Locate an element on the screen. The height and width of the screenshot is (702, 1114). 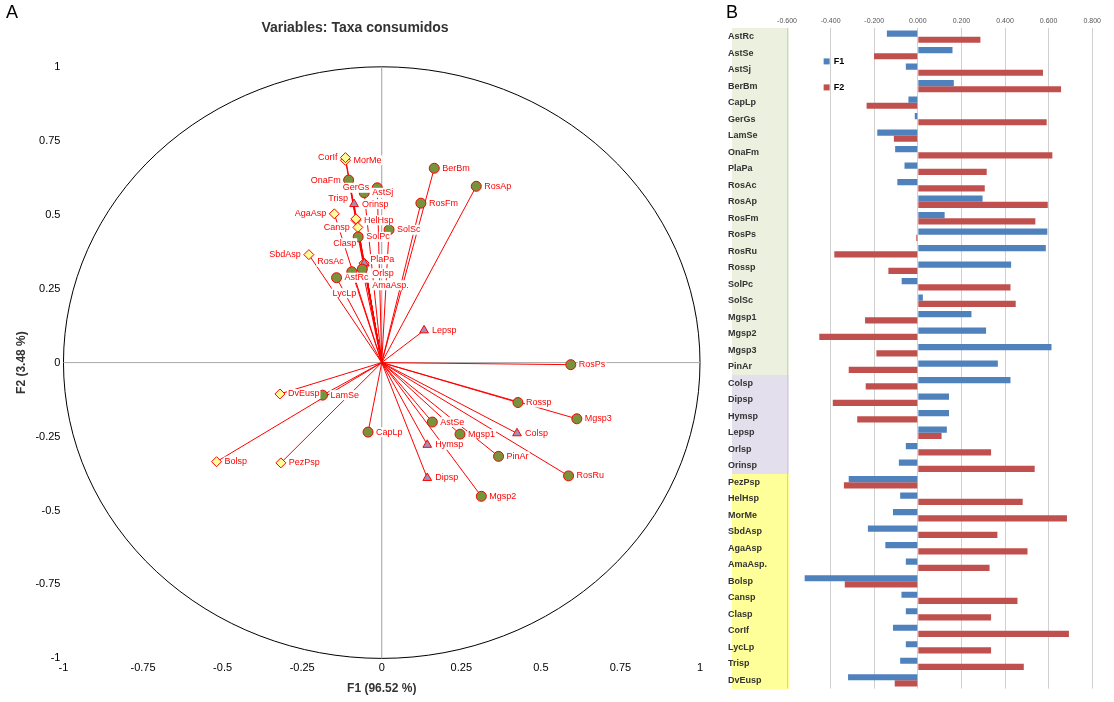
y-tick-label: PezPsp is located at coordinates (744, 481).